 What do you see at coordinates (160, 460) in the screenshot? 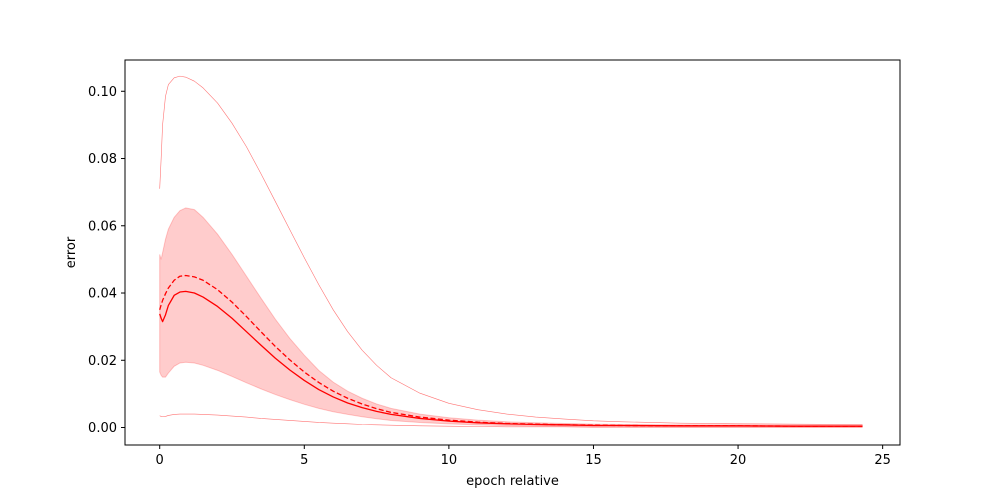
I see `x-tick-label: 0` at bounding box center [160, 460].